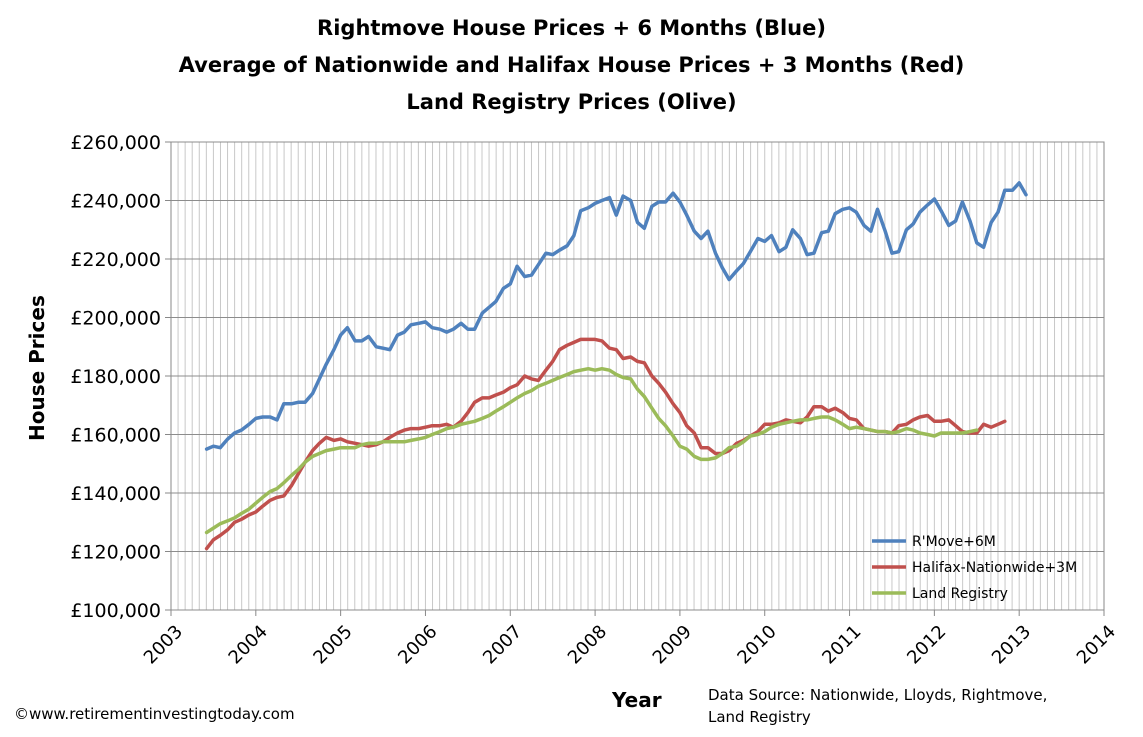 This screenshot has width=1143, height=737. What do you see at coordinates (571, 102) in the screenshot?
I see `chart-title-line-3: Land Registry Prices (Olive)` at bounding box center [571, 102].